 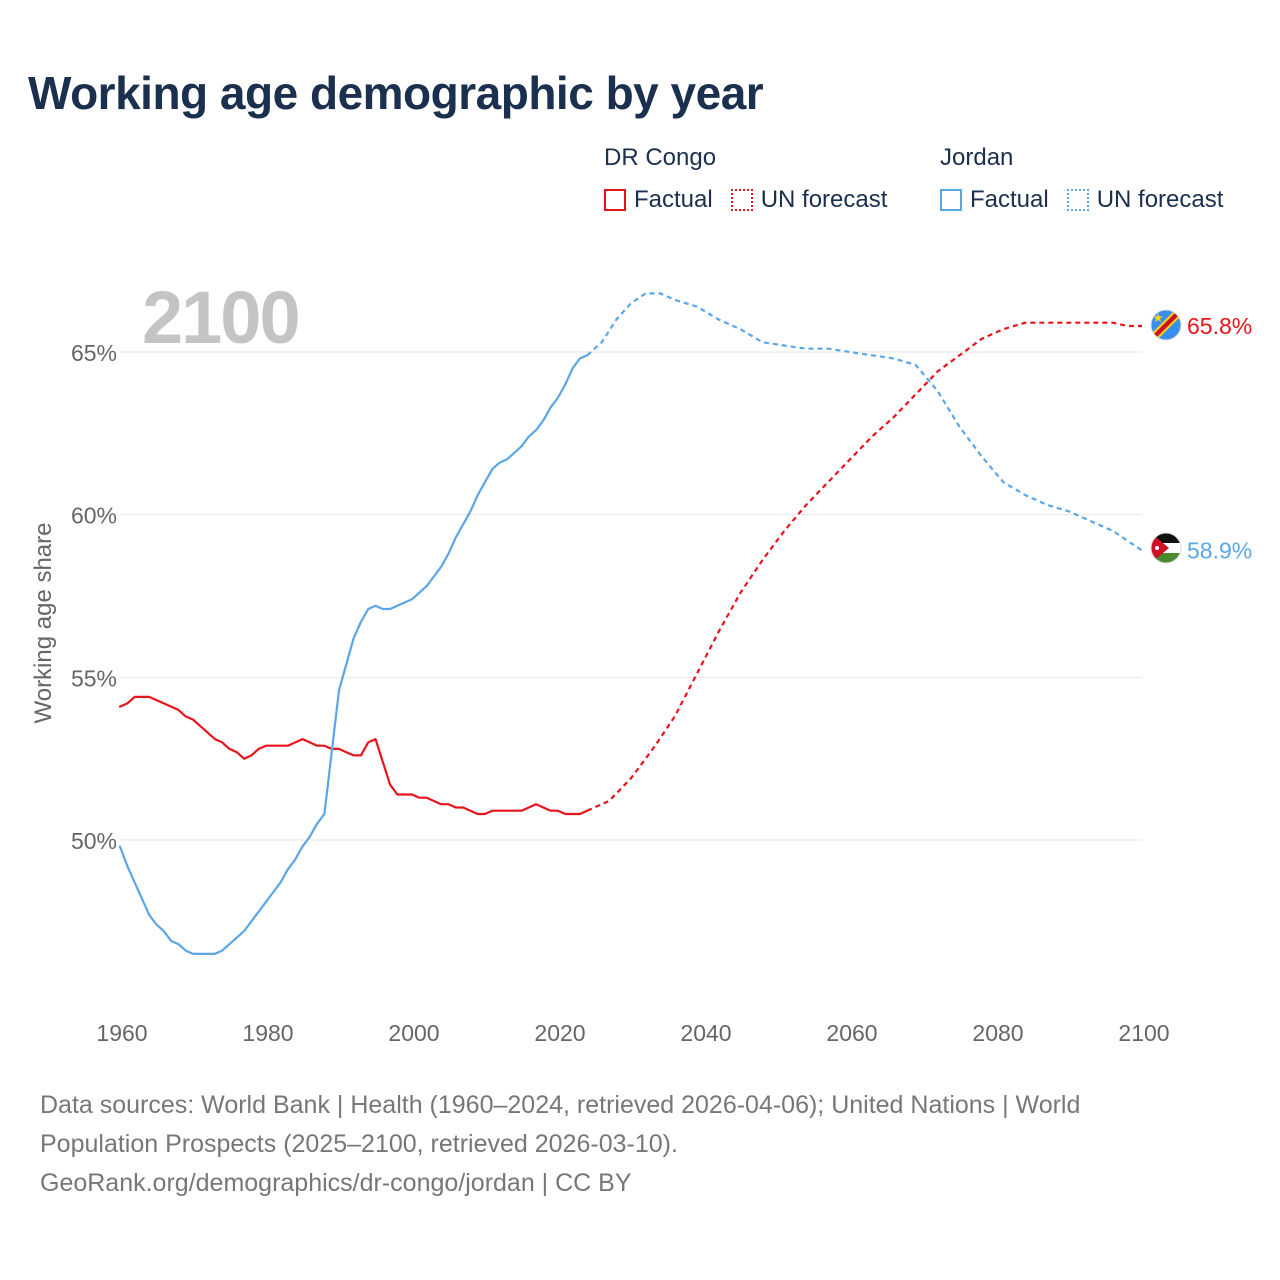 What do you see at coordinates (997, 1033) in the screenshot?
I see `x-tick-label-2080: 2080` at bounding box center [997, 1033].